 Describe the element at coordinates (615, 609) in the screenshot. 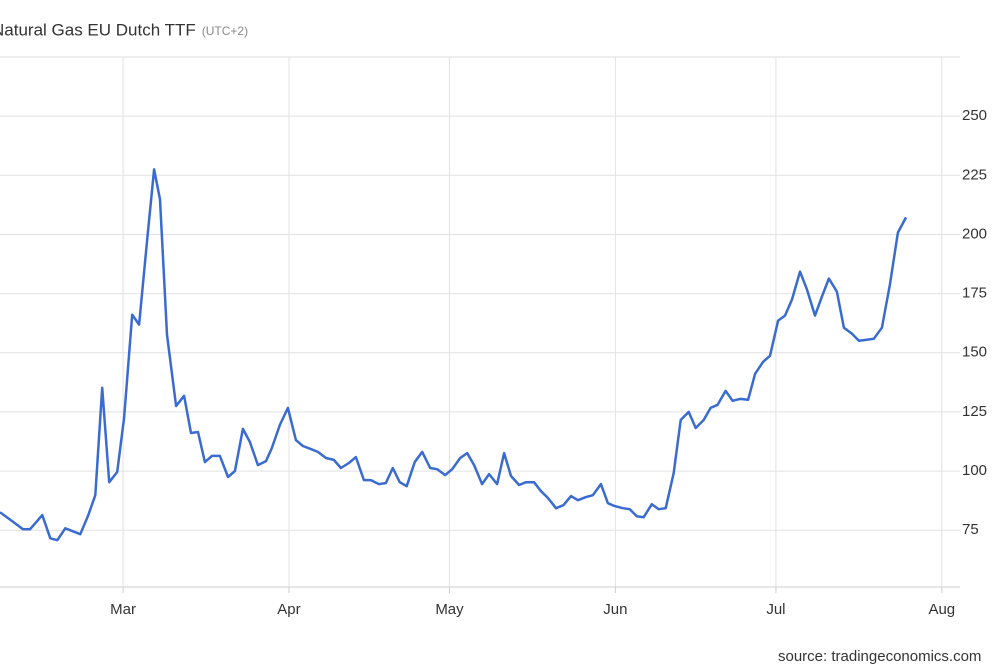

I see `x-tick-label: Jun` at that location.